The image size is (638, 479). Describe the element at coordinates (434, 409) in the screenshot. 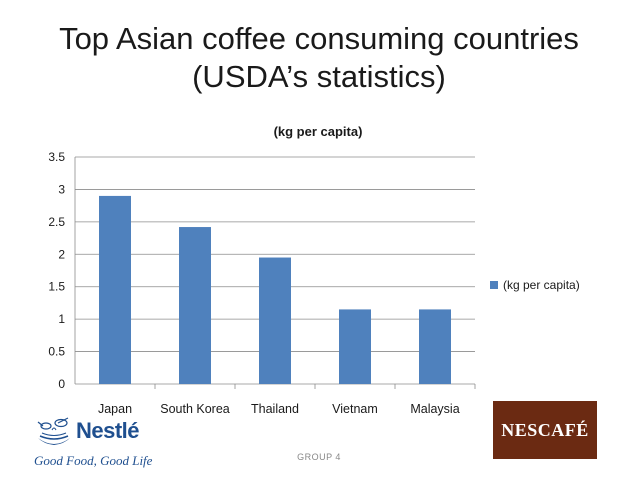

I see `x-tick-label: Malaysia` at that location.